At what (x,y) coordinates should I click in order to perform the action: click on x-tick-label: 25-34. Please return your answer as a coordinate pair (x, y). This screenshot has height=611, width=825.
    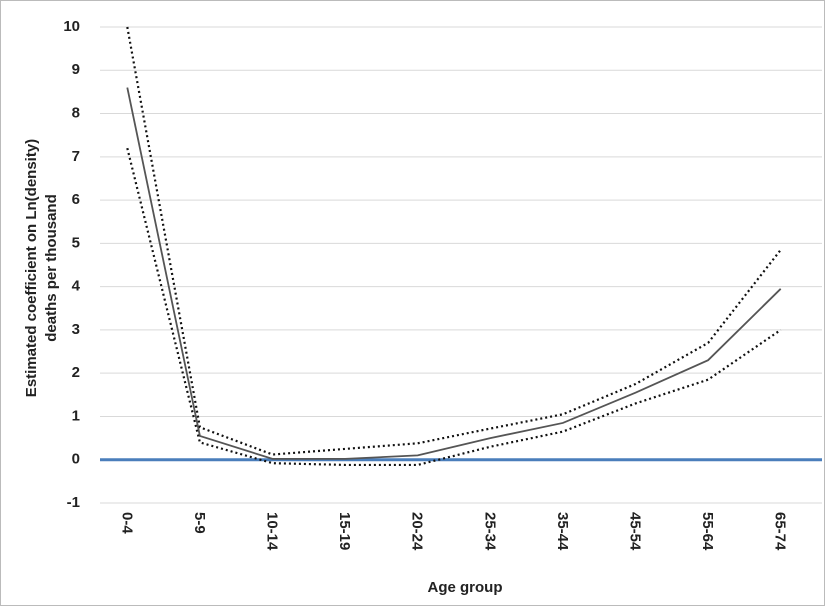
    Looking at the image, I should click on (489, 531).